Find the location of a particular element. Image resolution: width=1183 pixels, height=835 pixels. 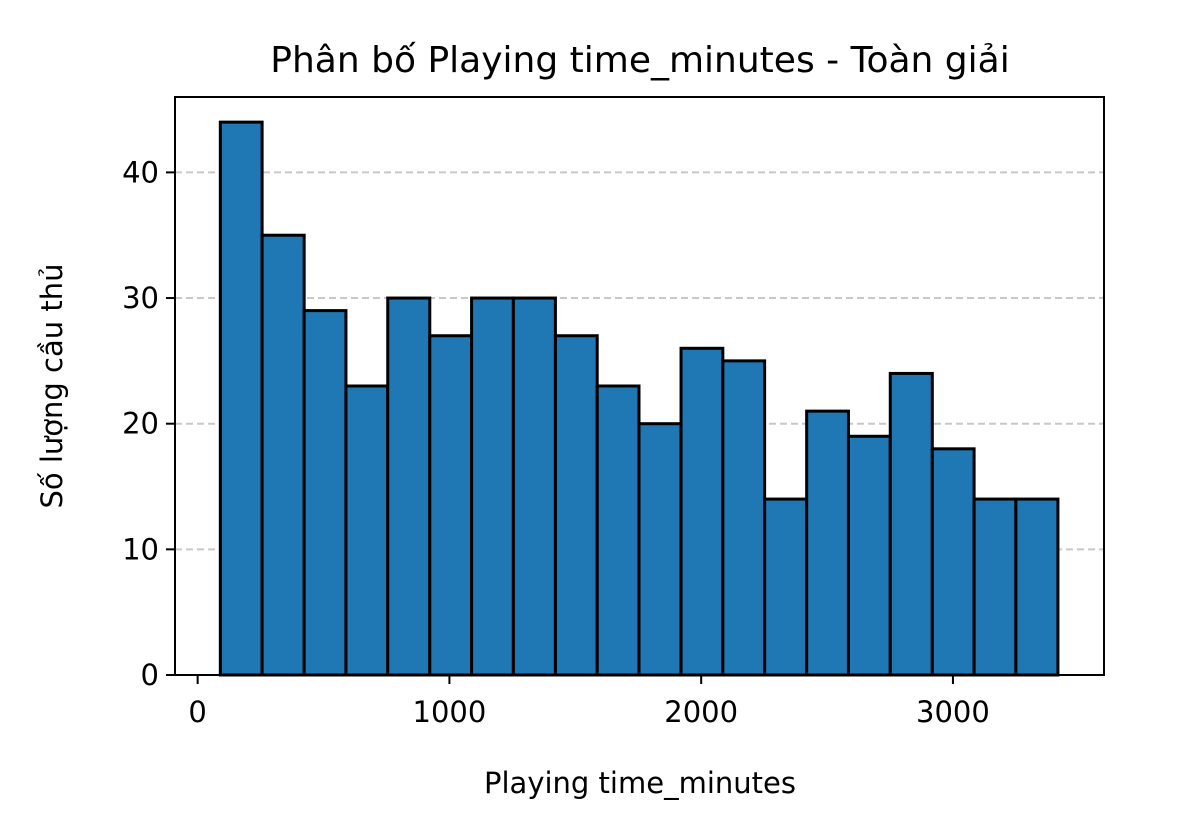

x-axis-ticks: 0 1000 2000 3000 is located at coordinates (589, 702).